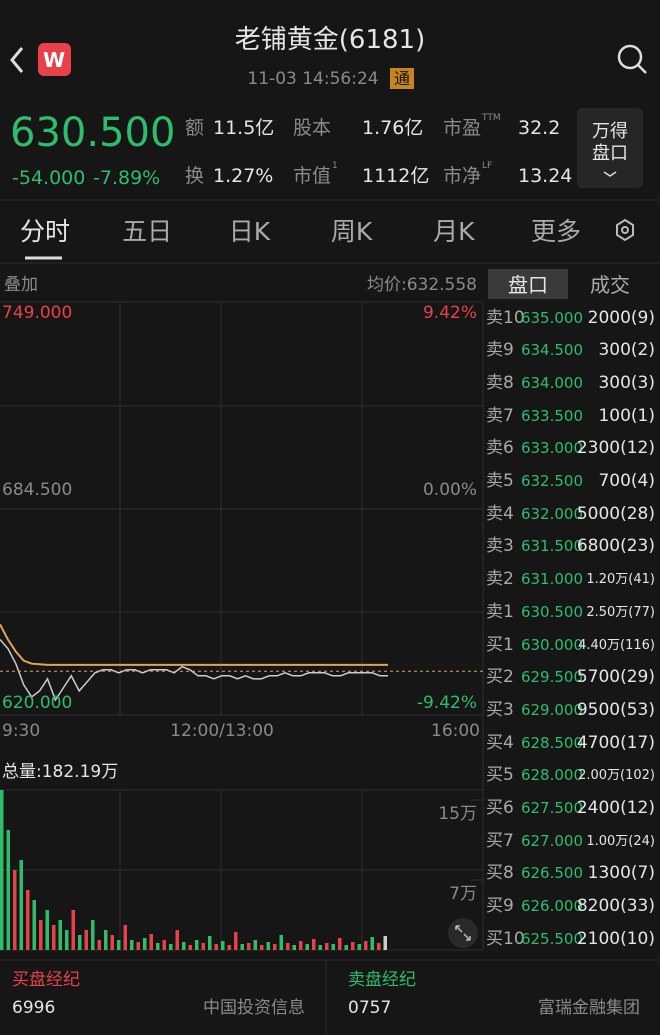  Describe the element at coordinates (370, 1007) in the screenshot. I see `broker-code: 0757` at that location.